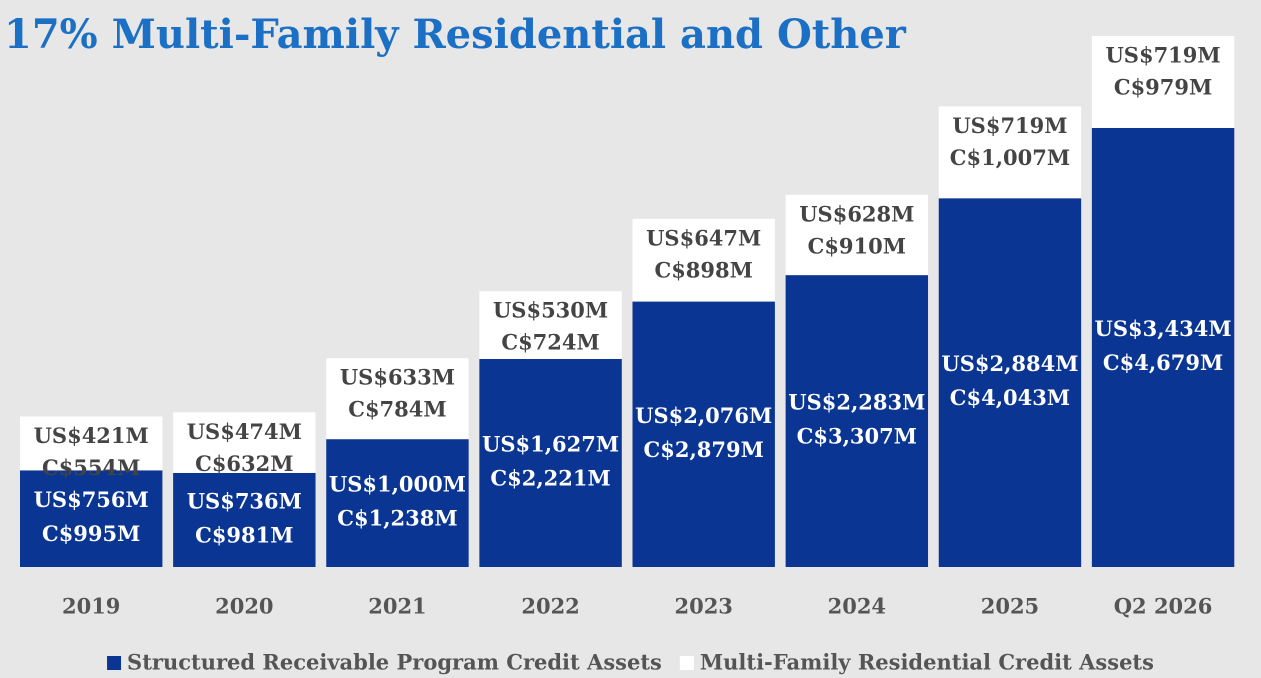 This screenshot has width=1261, height=678. What do you see at coordinates (1163, 362) in the screenshot?
I see `value-label-cad: C$4,679M` at bounding box center [1163, 362].